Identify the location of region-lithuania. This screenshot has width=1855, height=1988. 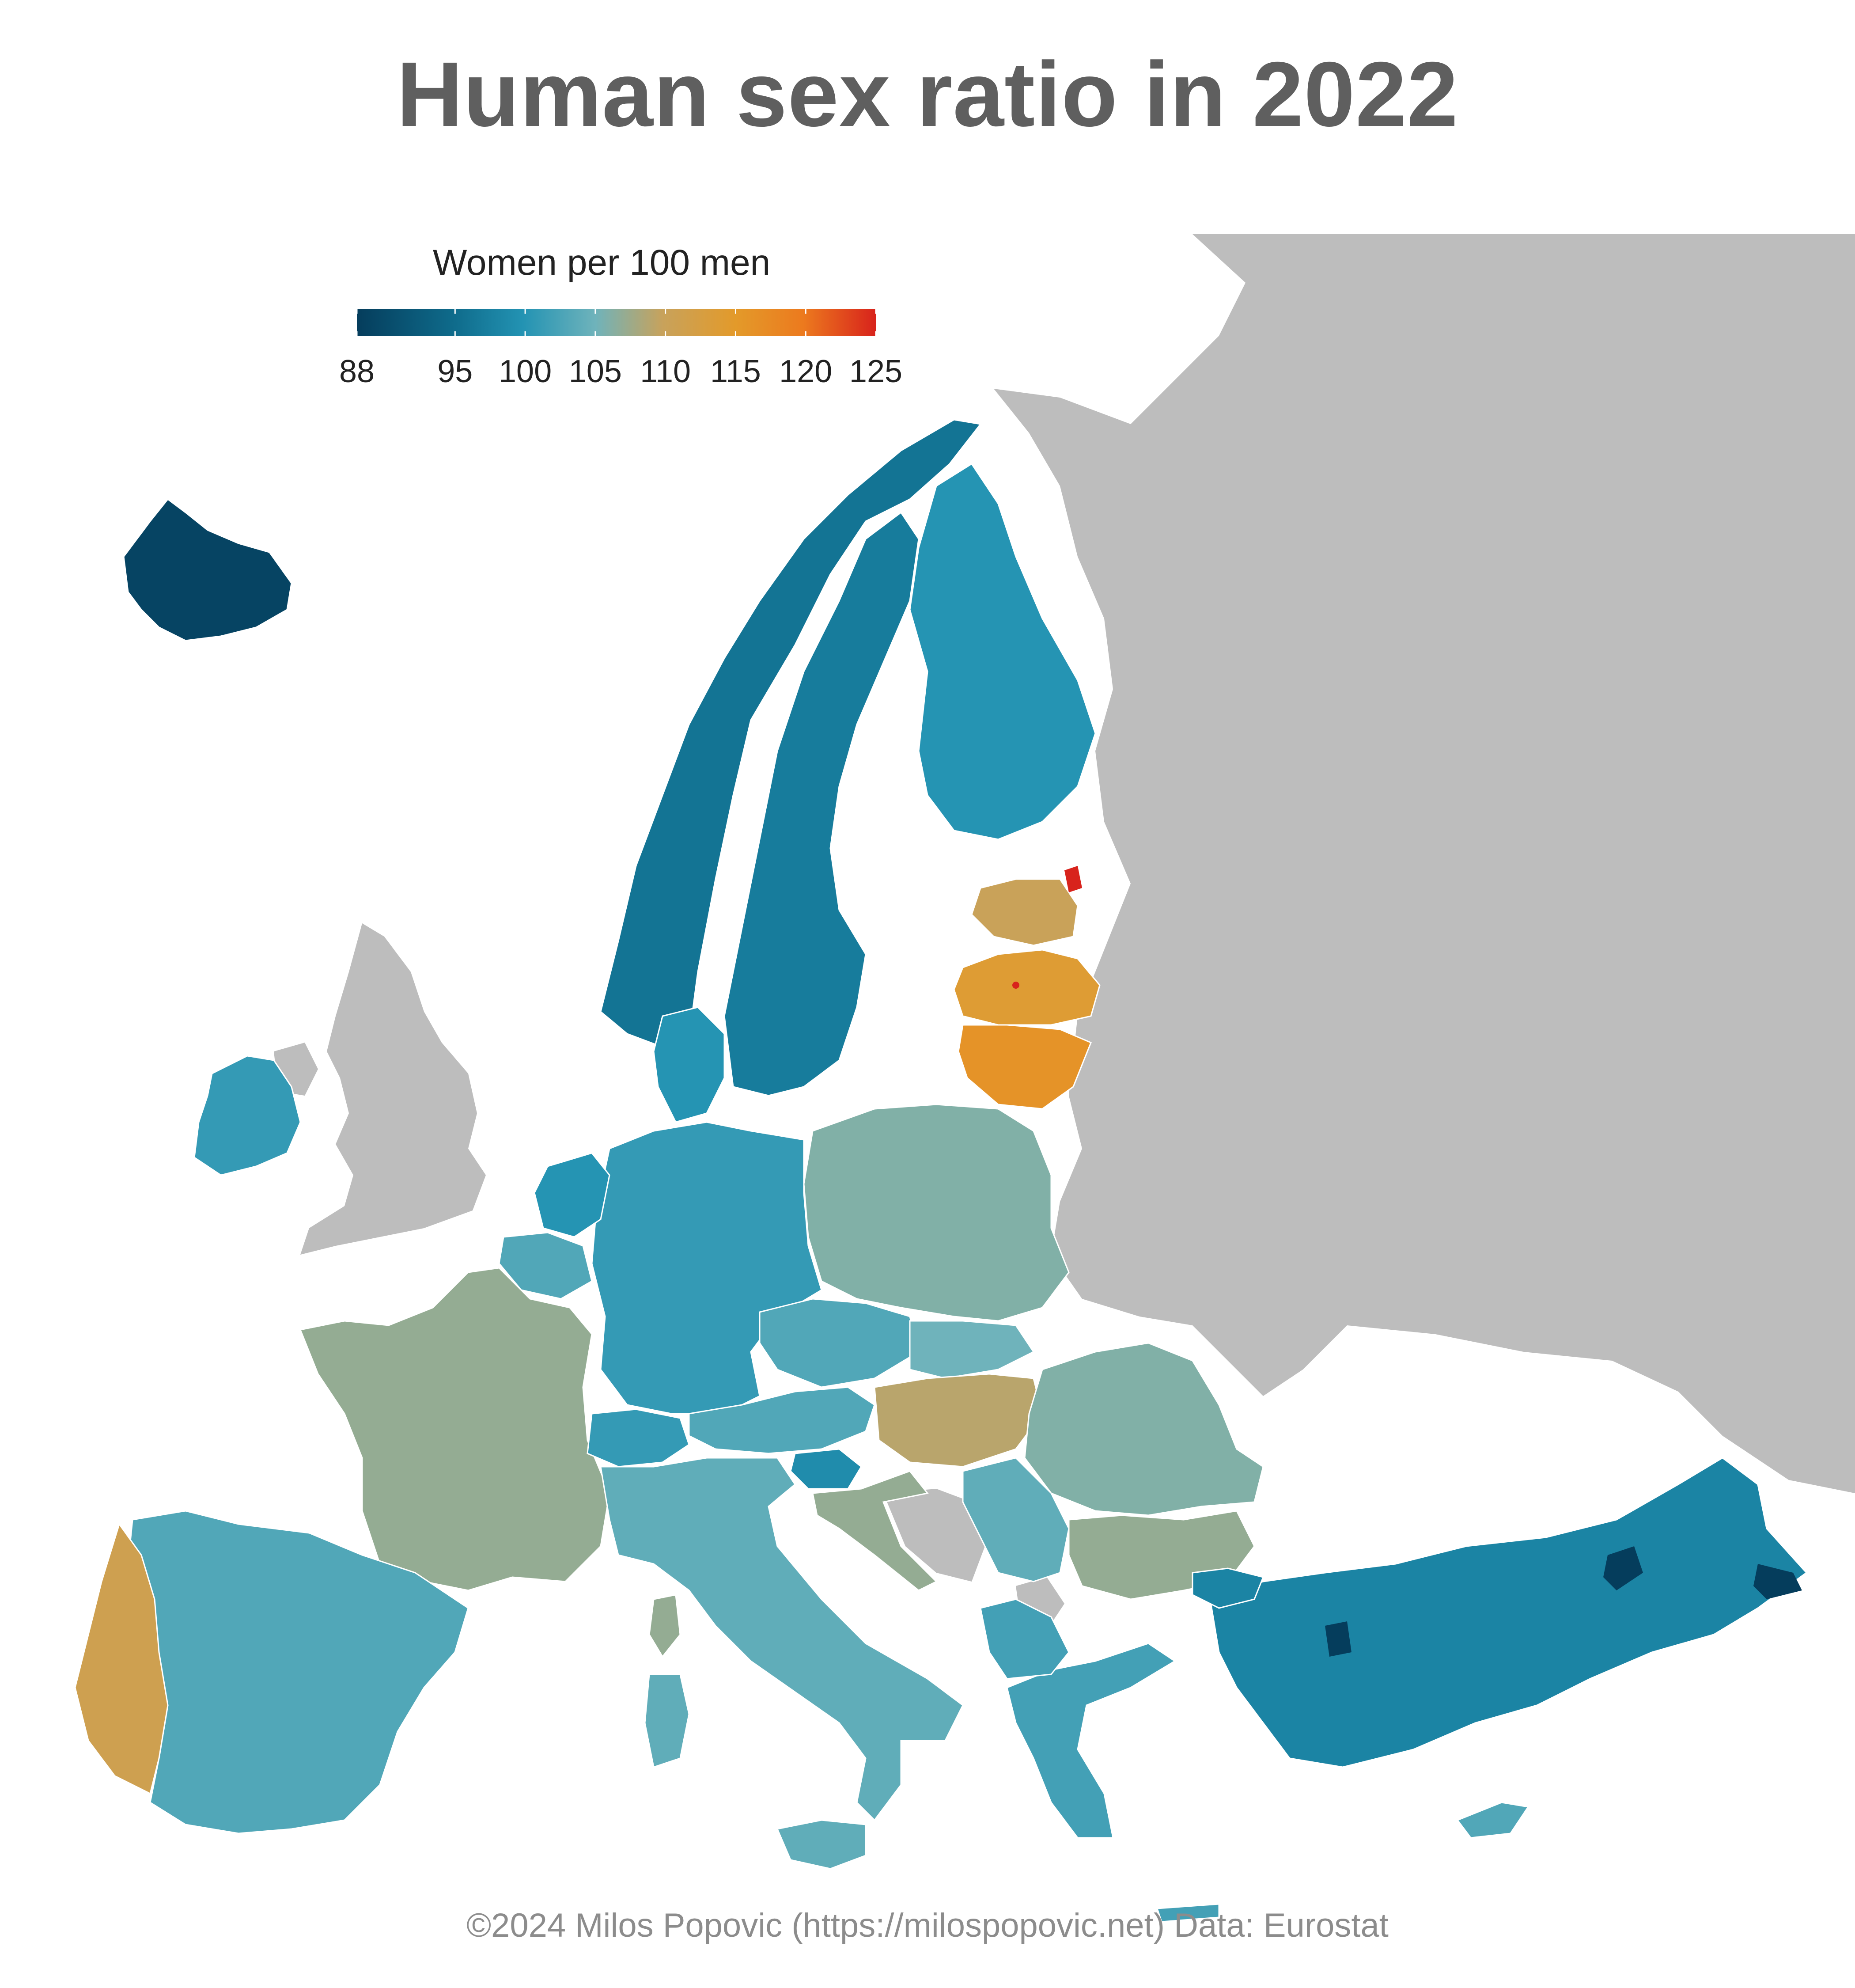
(1025, 1067).